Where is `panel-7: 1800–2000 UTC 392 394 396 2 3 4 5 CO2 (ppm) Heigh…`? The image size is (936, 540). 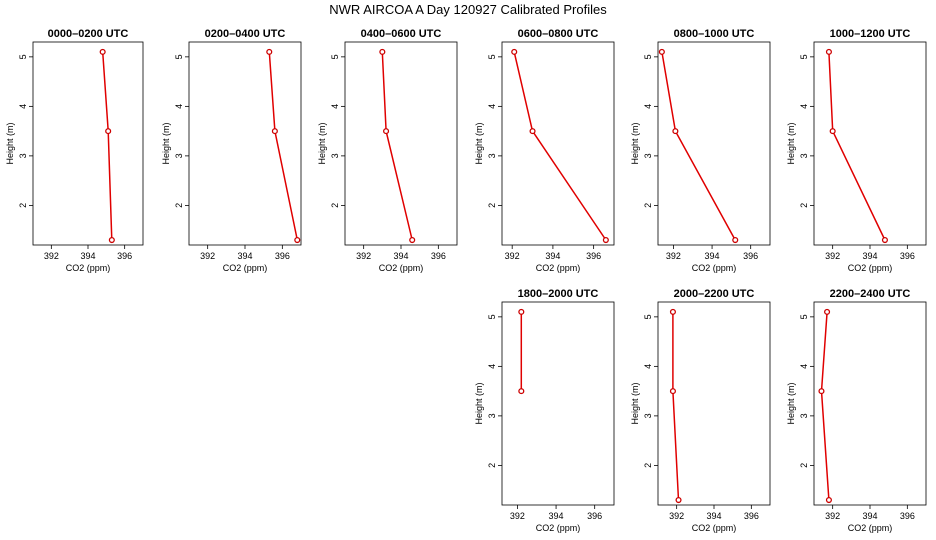 panel-7: 1800–2000 UTC 392 394 396 2 3 4 5 CO2 (ppm) Heigh… is located at coordinates (544, 410).